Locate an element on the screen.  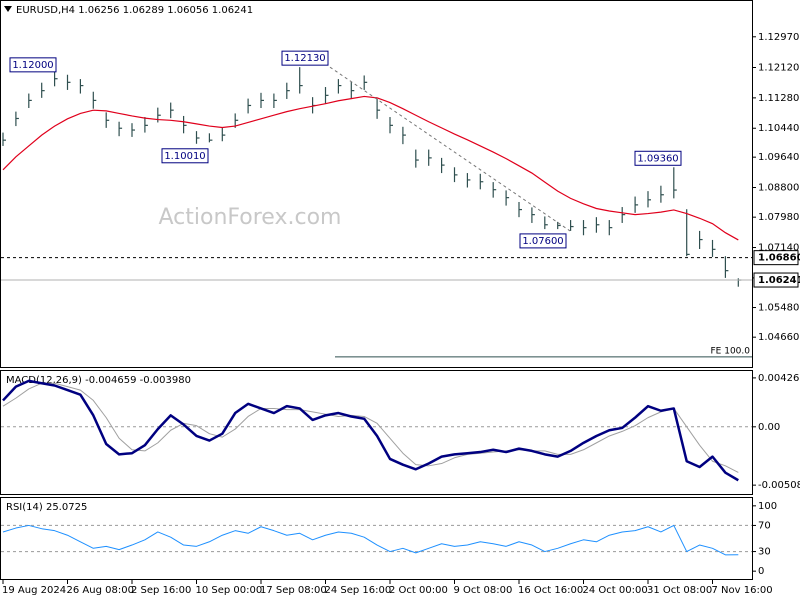
y-tick-label: 1.07980 is located at coordinates (778, 217).